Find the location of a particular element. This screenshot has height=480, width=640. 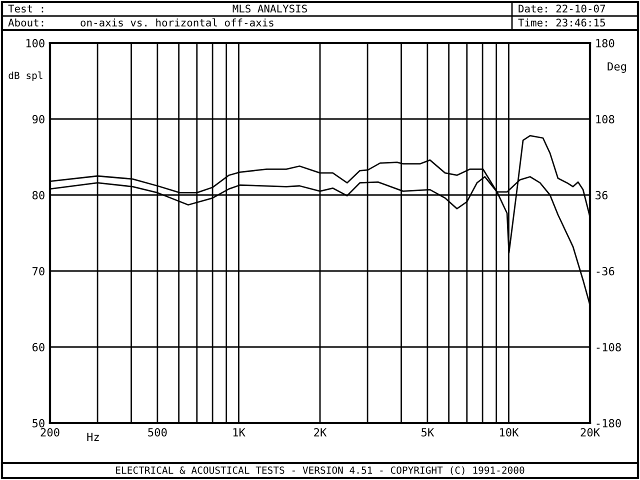

chart-title: MLS ANALYSIS is located at coordinates (269, 8).